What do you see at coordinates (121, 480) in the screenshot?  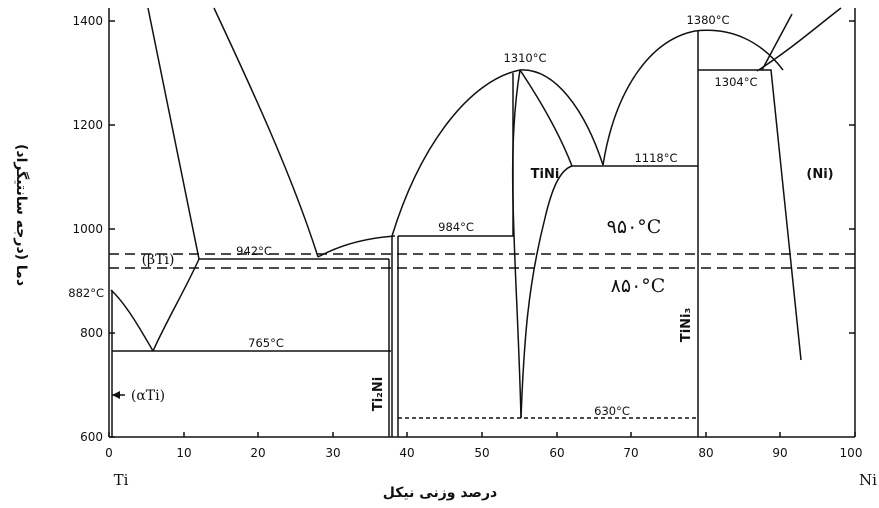 I see `ti-endpoint-label: Ti` at bounding box center [121, 480].